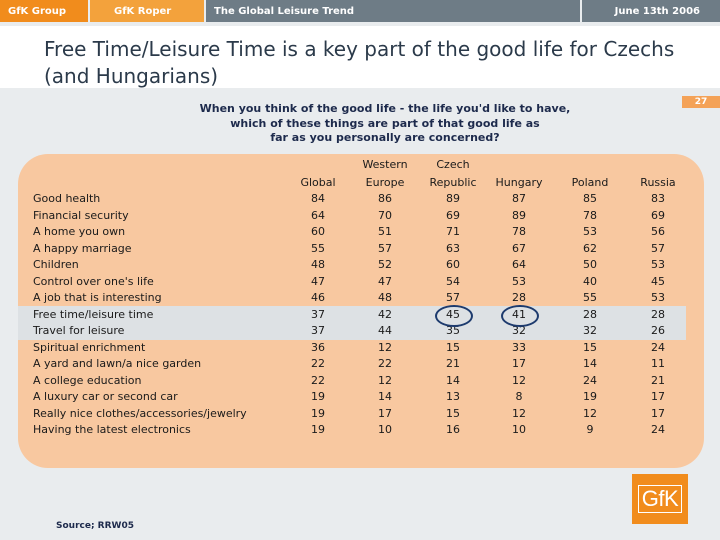  What do you see at coordinates (453, 215) in the screenshot?
I see `table-cell: 69` at bounding box center [453, 215].